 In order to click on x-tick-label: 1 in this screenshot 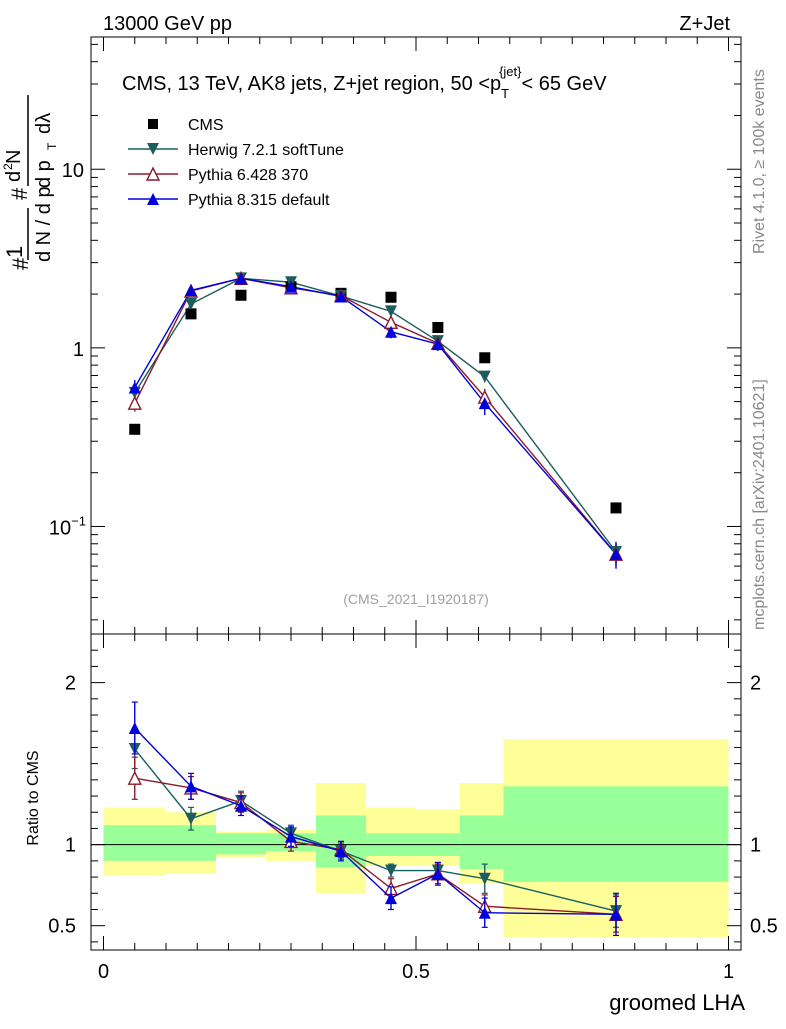, I will do `click(728, 972)`.